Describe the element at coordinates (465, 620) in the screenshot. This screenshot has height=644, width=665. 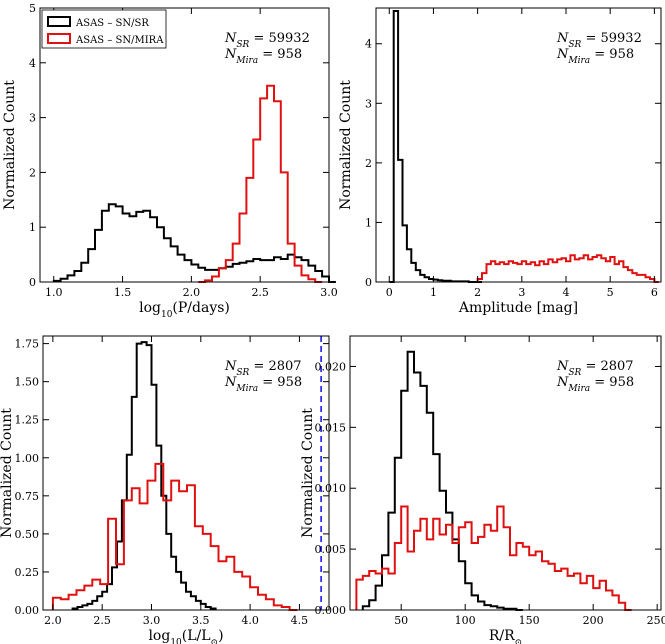
I see `x-tick-label: 100` at that location.